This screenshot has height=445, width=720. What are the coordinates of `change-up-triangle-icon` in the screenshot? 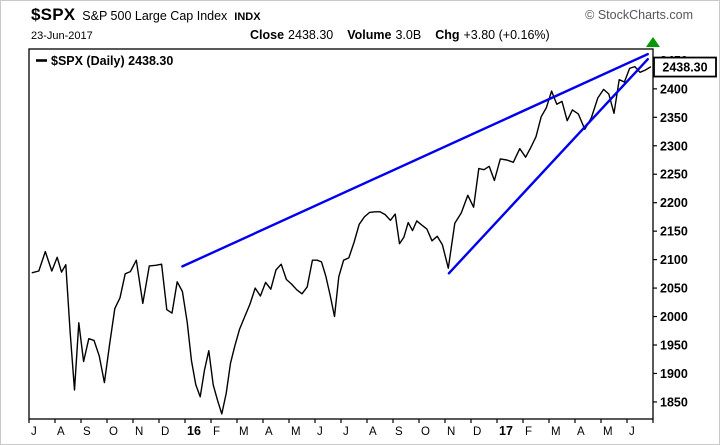 It's located at (653, 42).